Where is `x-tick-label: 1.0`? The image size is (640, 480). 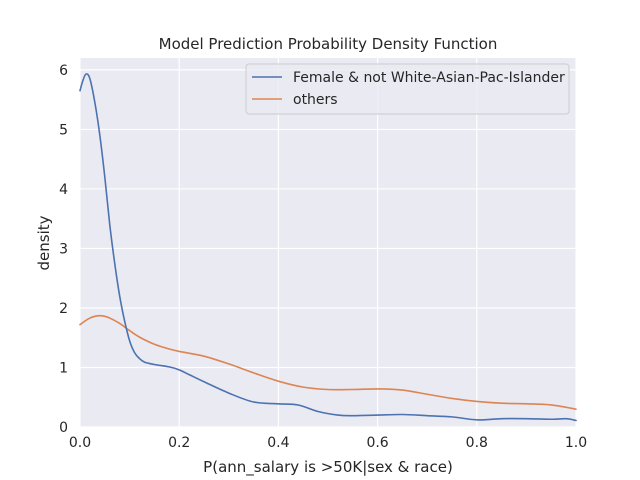
x-tick-label: 1.0 is located at coordinates (576, 443).